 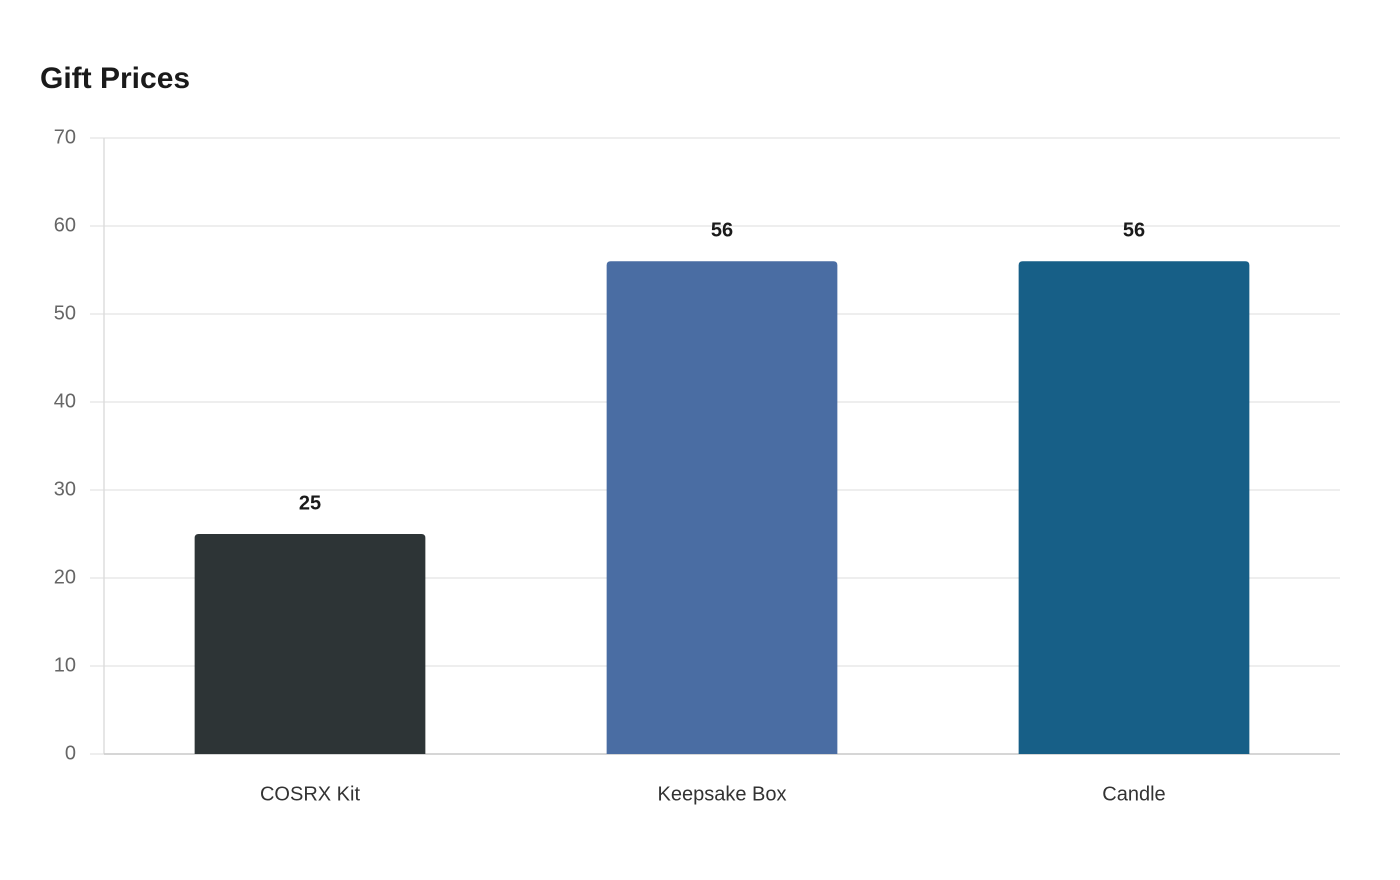 I want to click on value-label: 25, so click(x=310, y=503).